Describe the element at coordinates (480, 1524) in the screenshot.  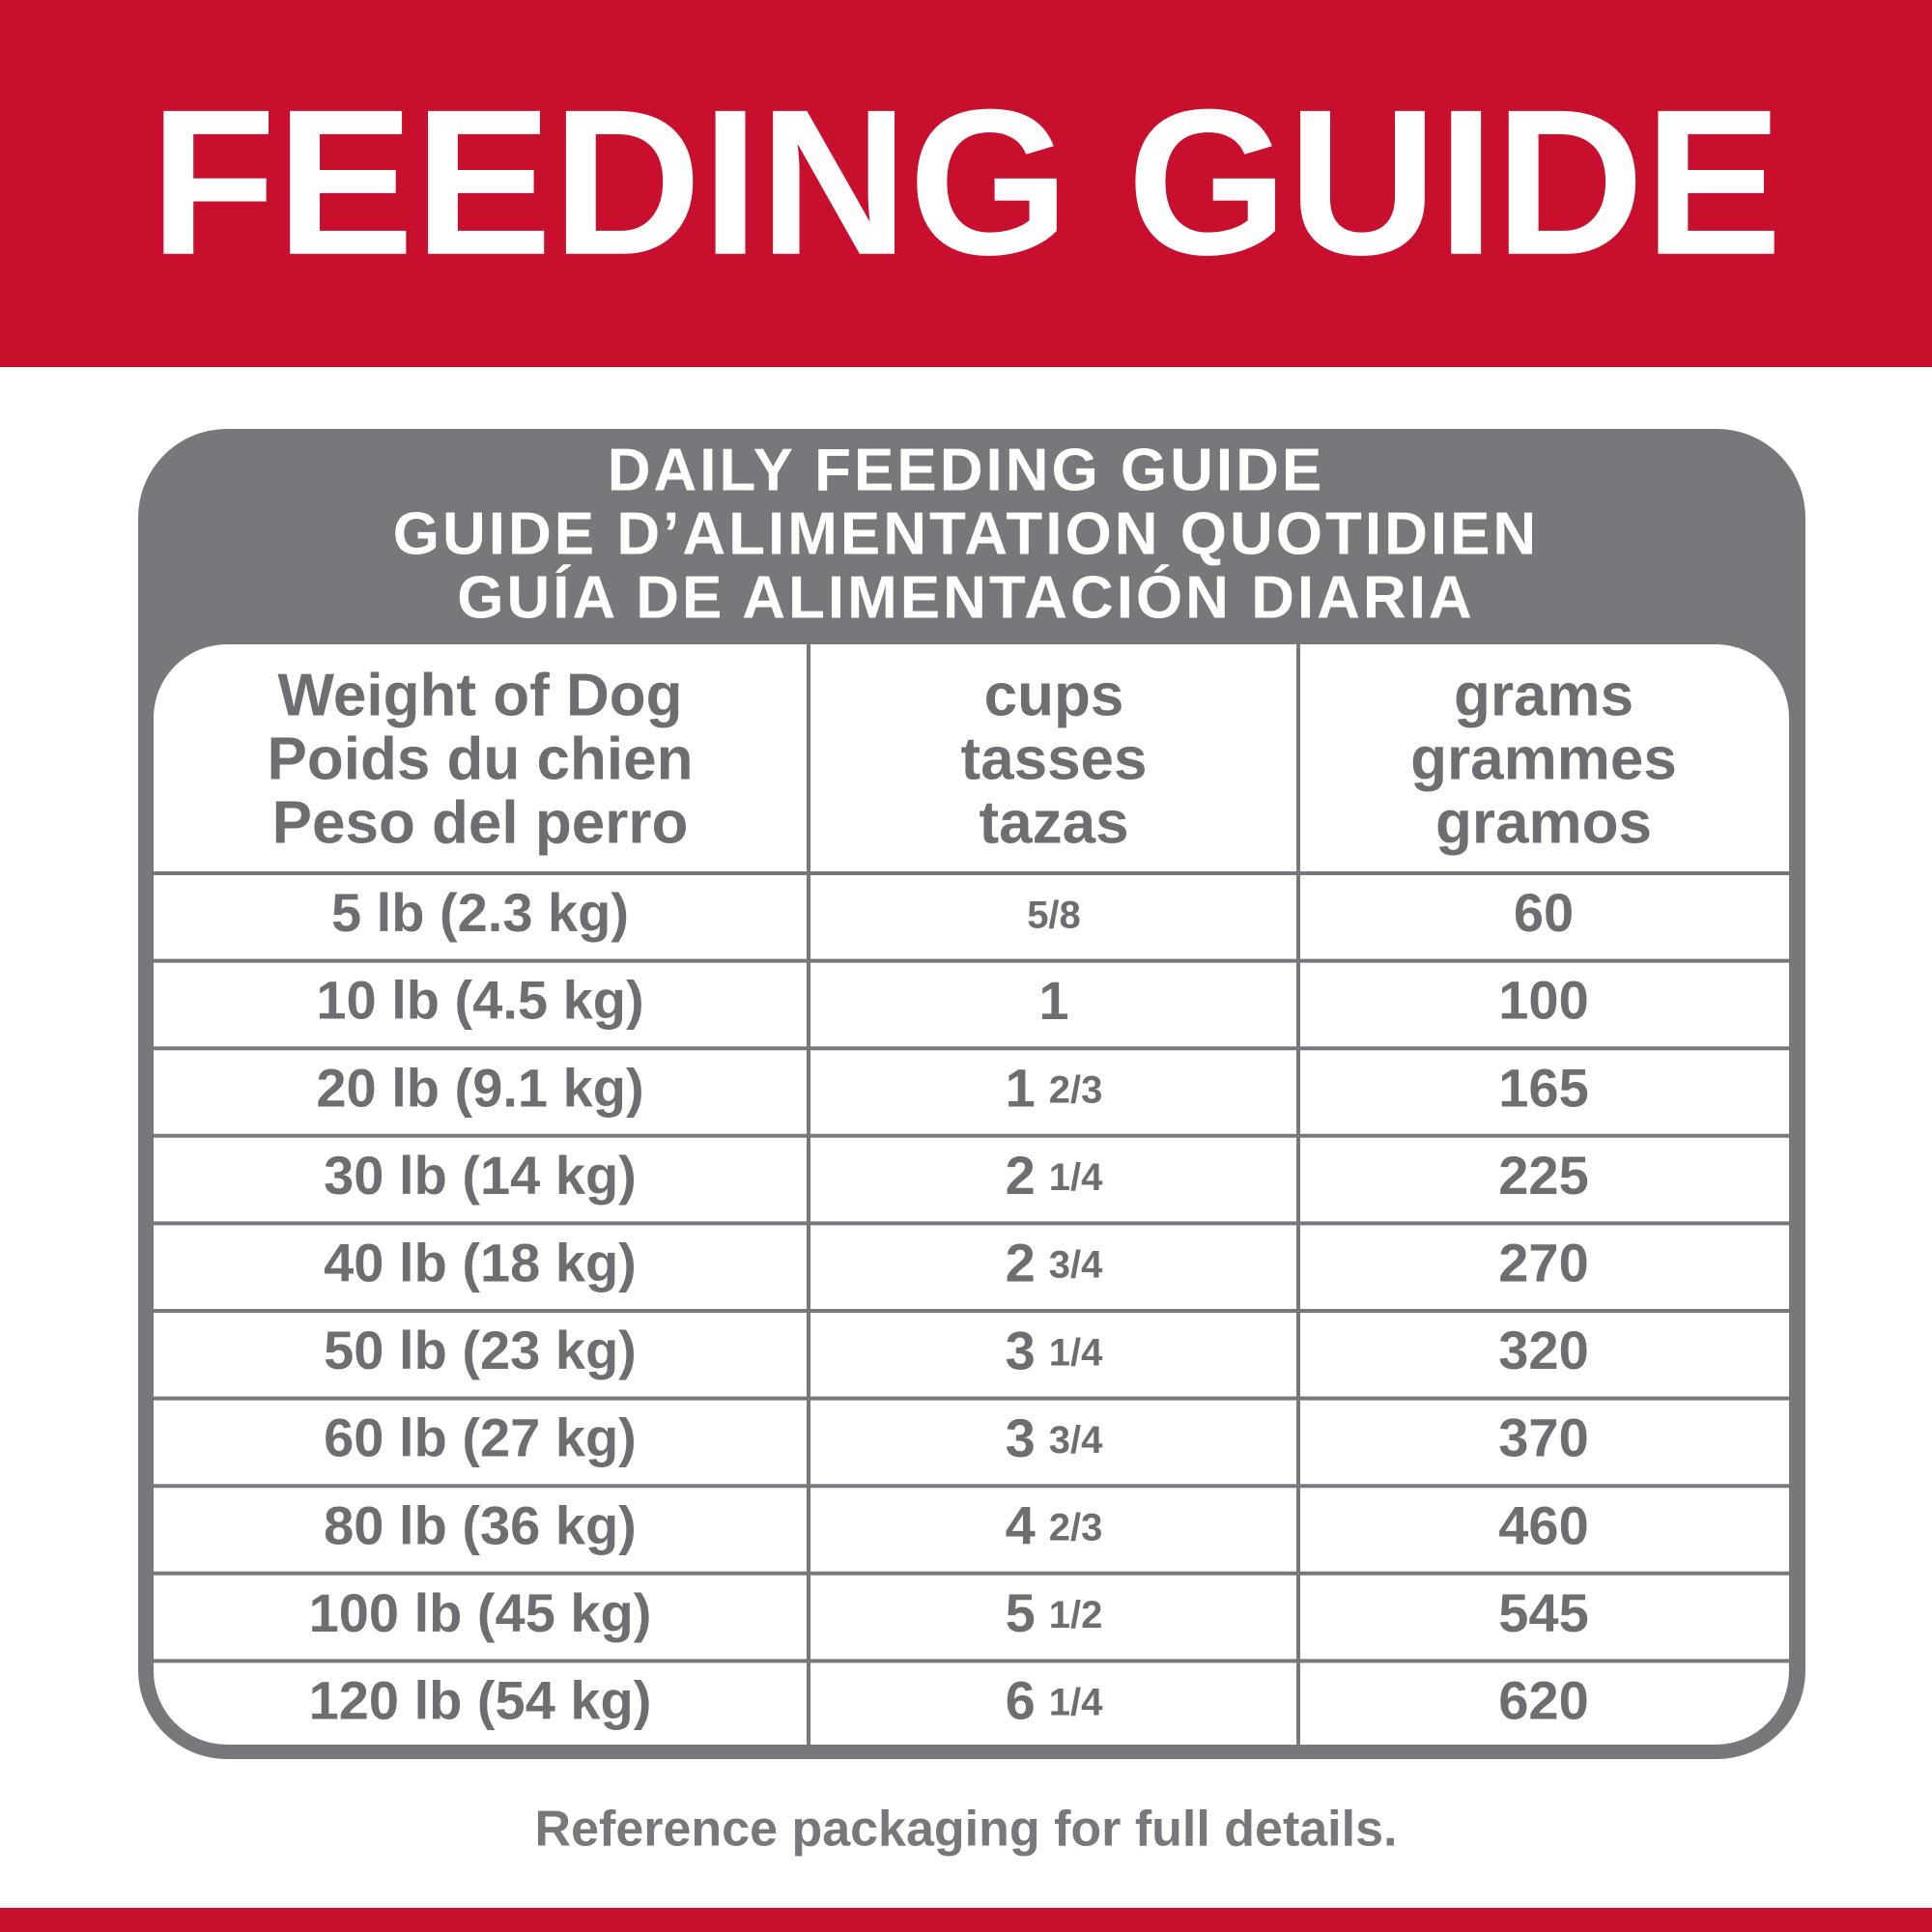
I see `weight-cell: 80 lb (36 kg)` at that location.